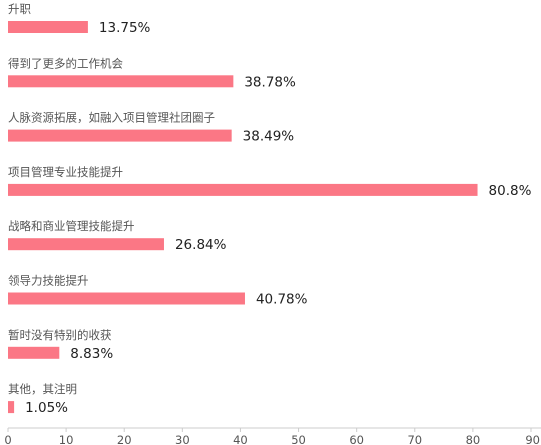 This screenshot has height=445, width=541. What do you see at coordinates (48, 281) in the screenshot?
I see `category-label: 领导力技能提升` at bounding box center [48, 281].